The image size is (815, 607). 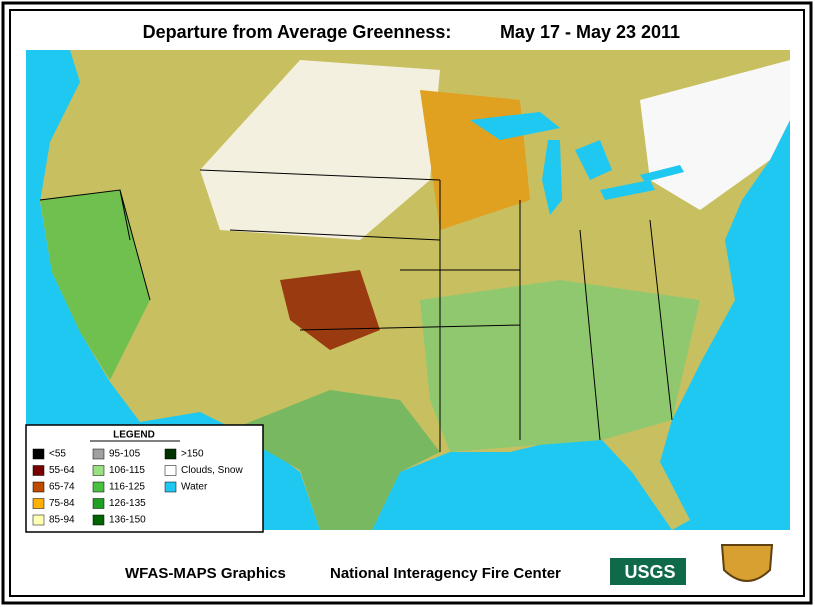 What do you see at coordinates (127, 503) in the screenshot?
I see `legend-label: 126-135` at bounding box center [127, 503].